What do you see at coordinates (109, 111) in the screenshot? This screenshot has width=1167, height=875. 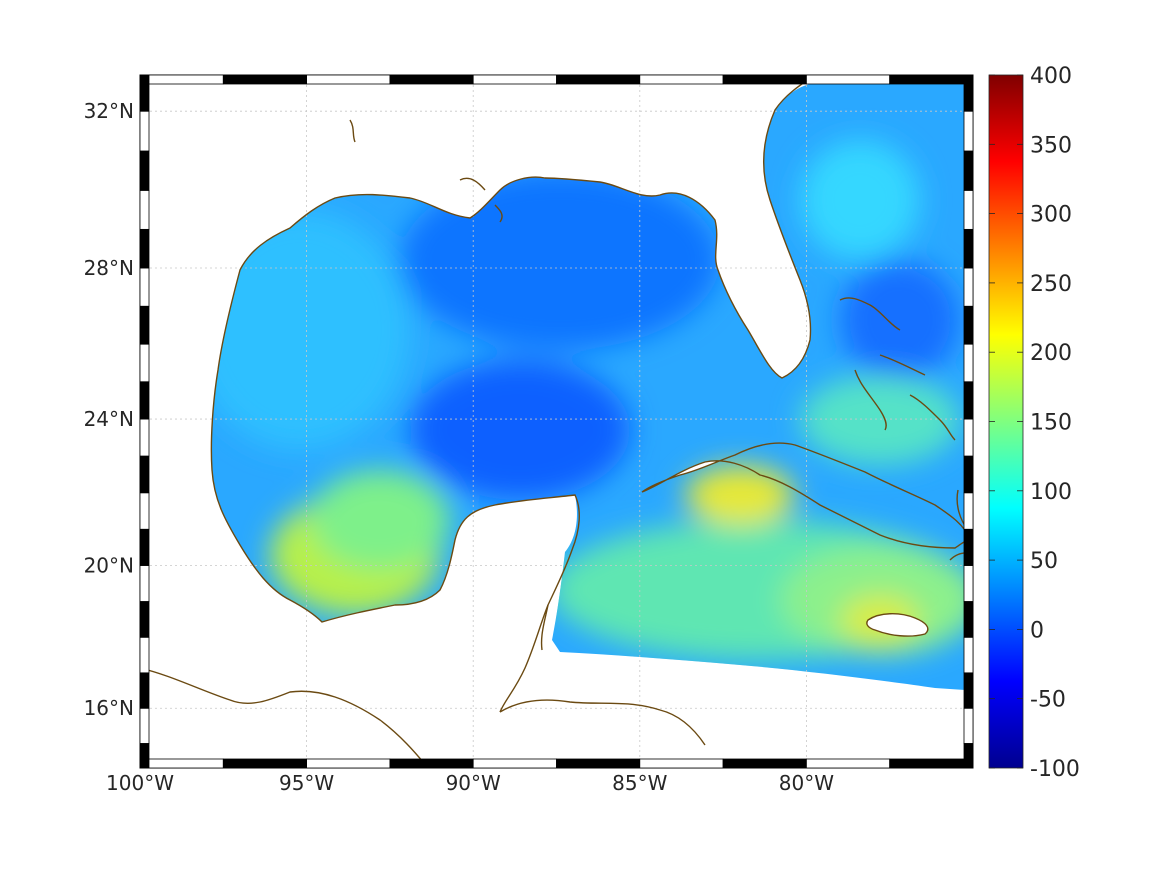 I see `lat-tick-label: 32°N` at bounding box center [109, 111].